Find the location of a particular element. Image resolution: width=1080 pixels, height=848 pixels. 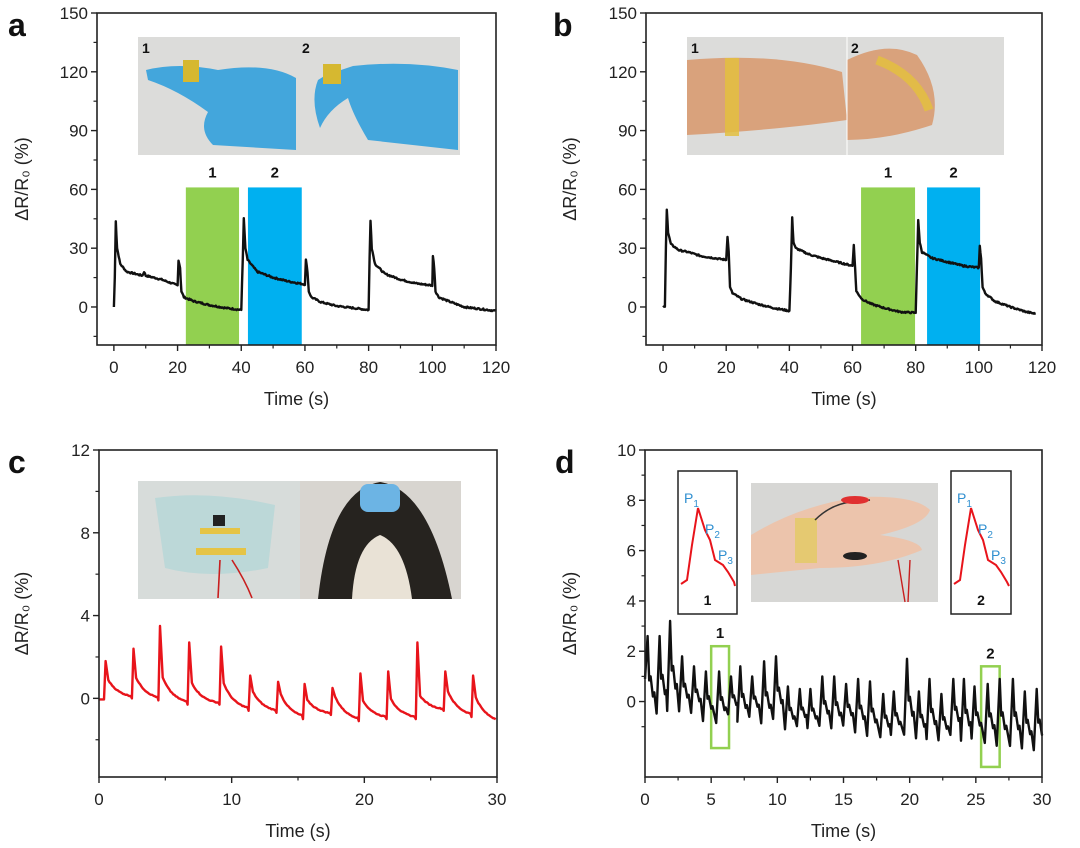

y-tick-label: 2 is located at coordinates (631, 651).